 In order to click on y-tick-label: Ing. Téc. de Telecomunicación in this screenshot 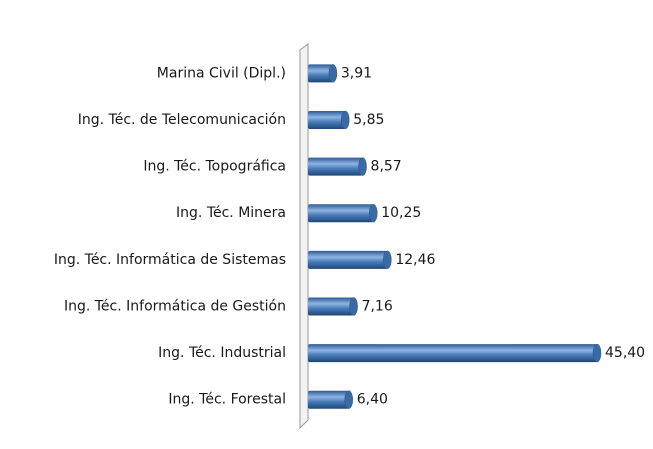, I will do `click(182, 120)`.